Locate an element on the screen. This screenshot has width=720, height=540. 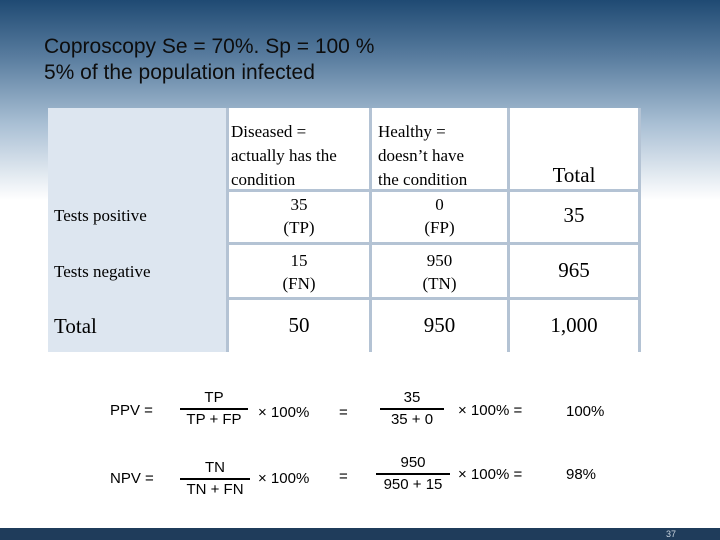
npv-fraction-values: 950 950 + 15 is located at coordinates (413, 474).